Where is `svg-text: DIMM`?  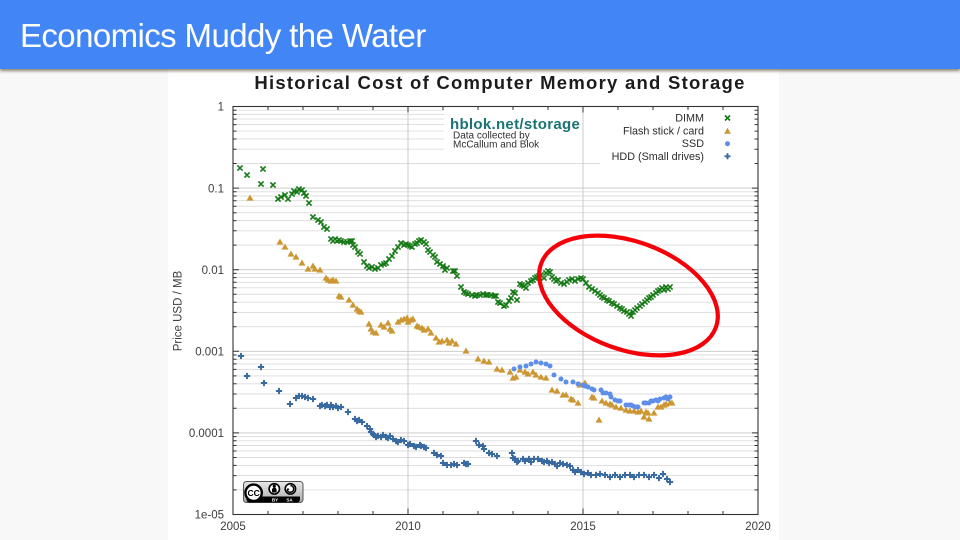 svg-text: DIMM is located at coordinates (689, 119).